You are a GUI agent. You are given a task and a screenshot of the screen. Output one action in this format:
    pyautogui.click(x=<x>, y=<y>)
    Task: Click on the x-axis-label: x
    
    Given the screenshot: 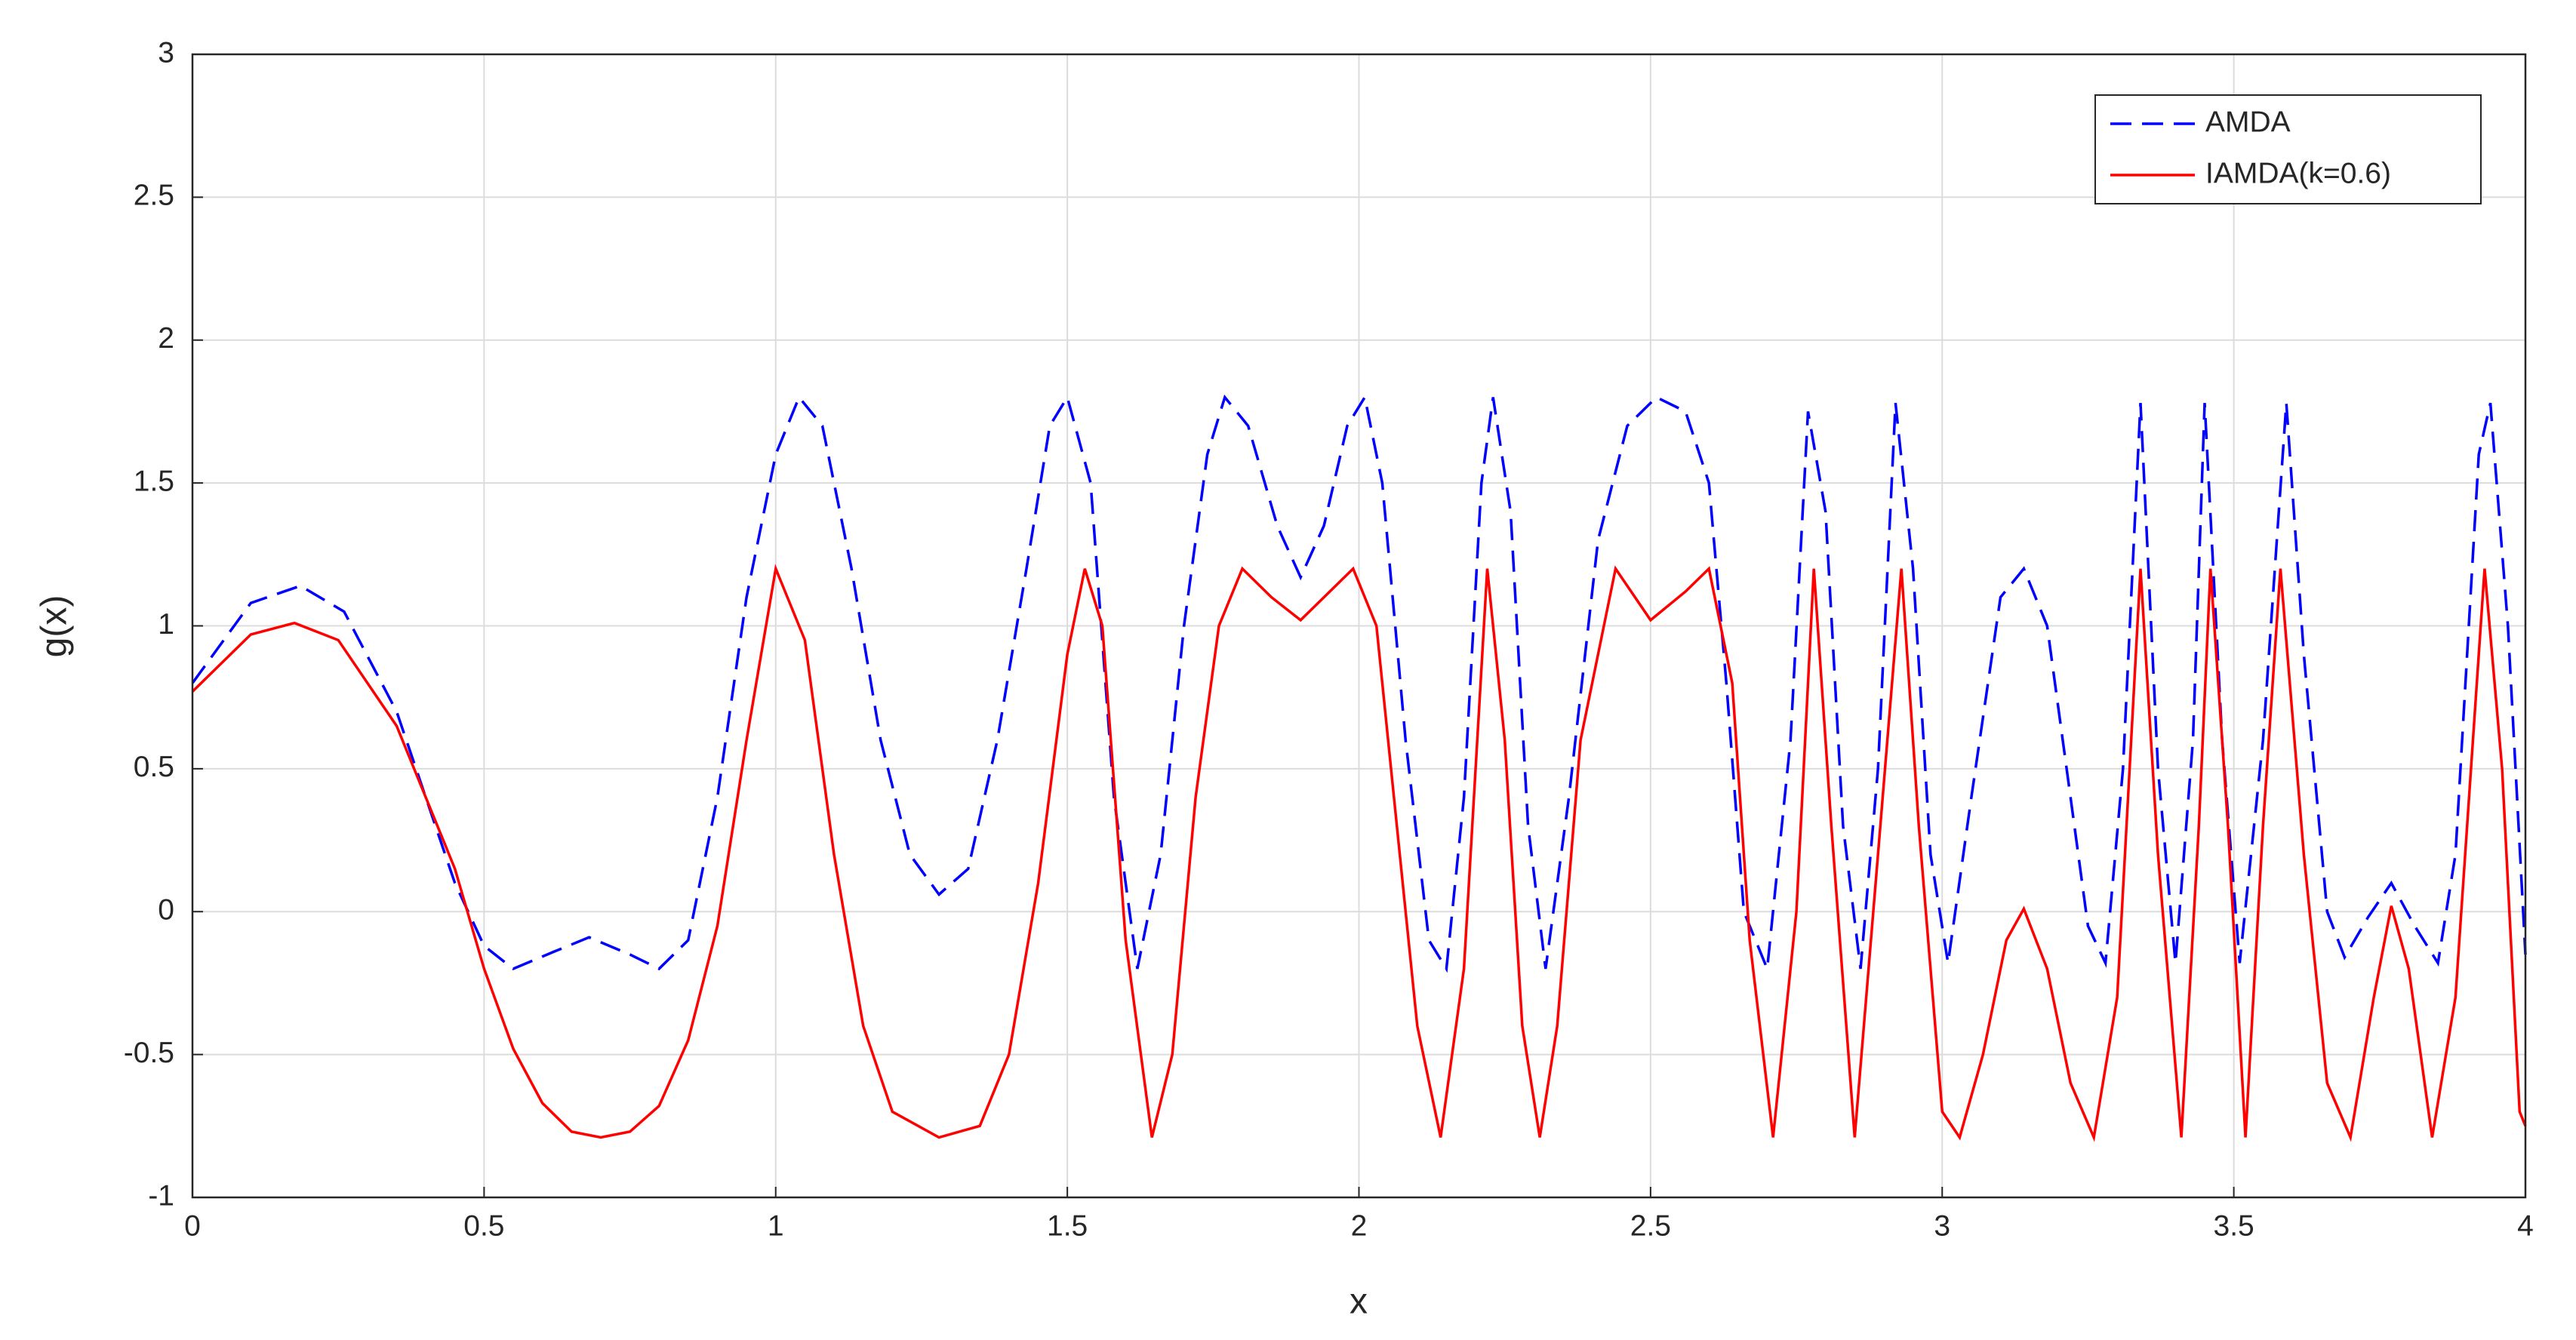 What is the action you would take?
    pyautogui.click(x=1359, y=1302)
    